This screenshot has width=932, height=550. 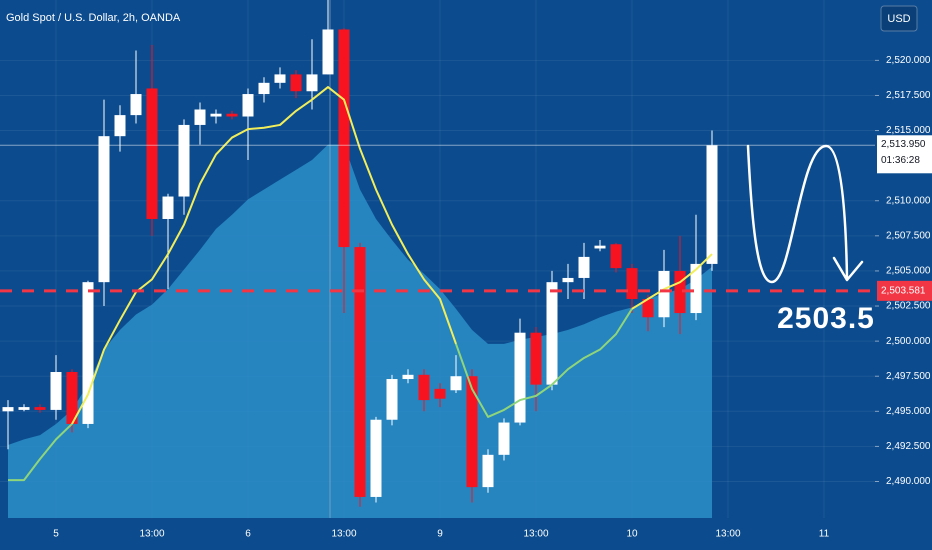 I want to click on y-tick-label: 2,515.000, so click(x=908, y=130).